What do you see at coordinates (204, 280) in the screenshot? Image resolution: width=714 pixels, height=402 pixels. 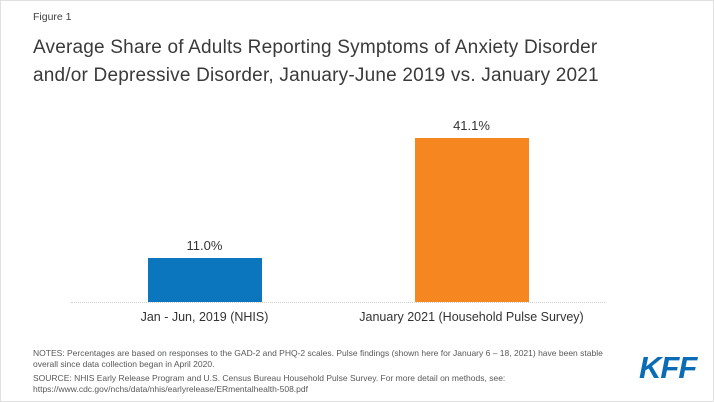 I see `bar-jan-jun-2019-nhis` at bounding box center [204, 280].